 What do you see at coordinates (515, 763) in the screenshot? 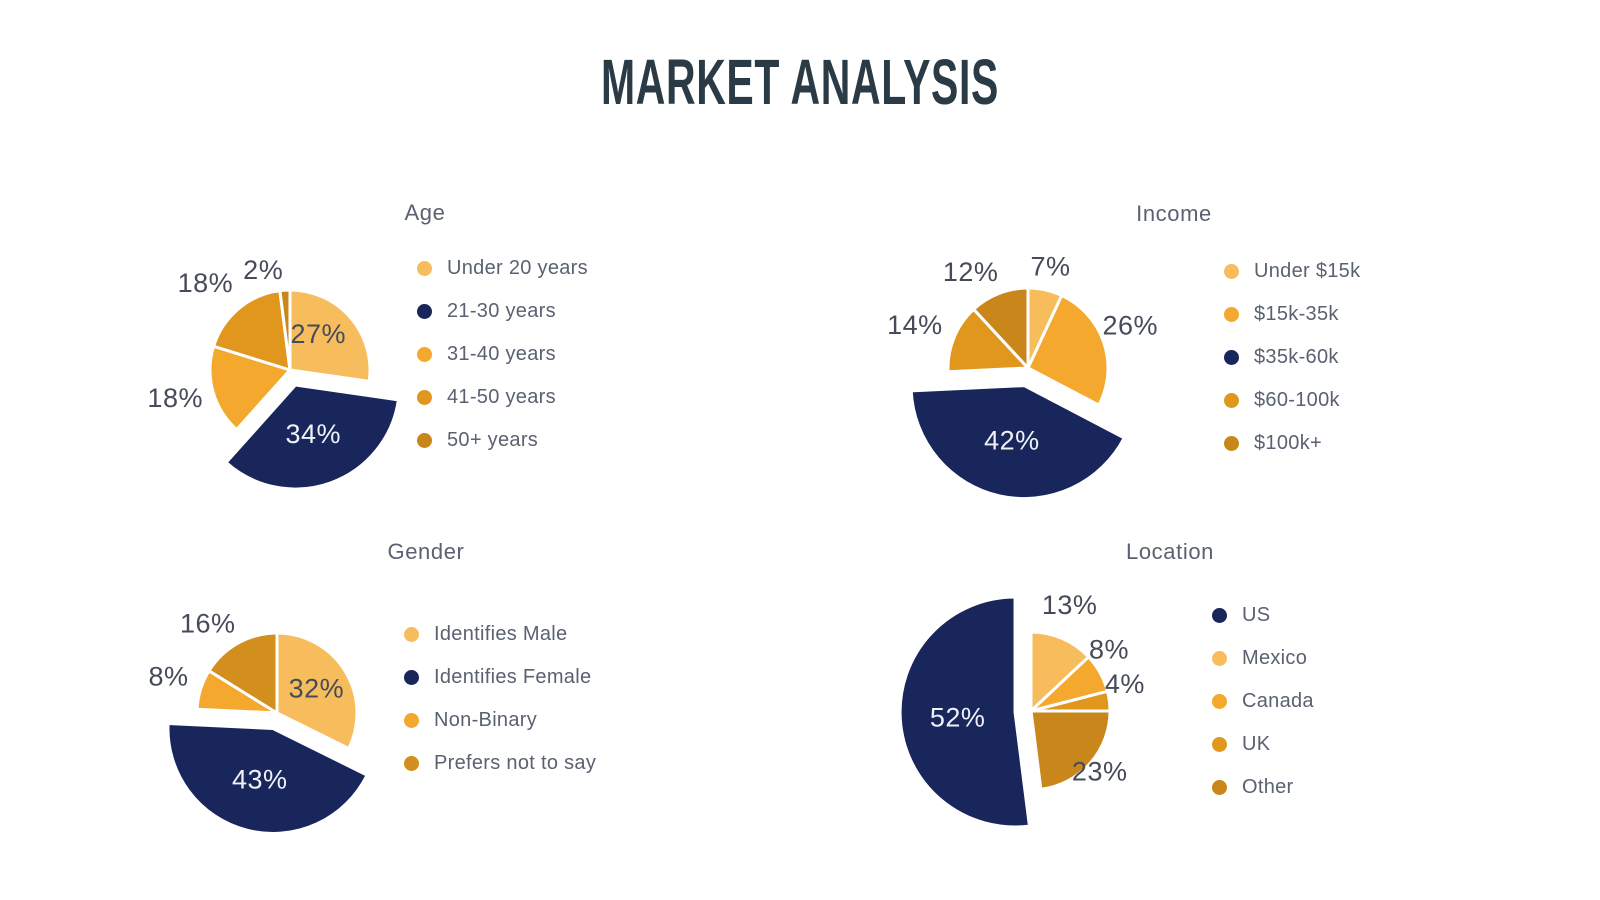
I see `legend-label: Prefers not to say` at bounding box center [515, 763].